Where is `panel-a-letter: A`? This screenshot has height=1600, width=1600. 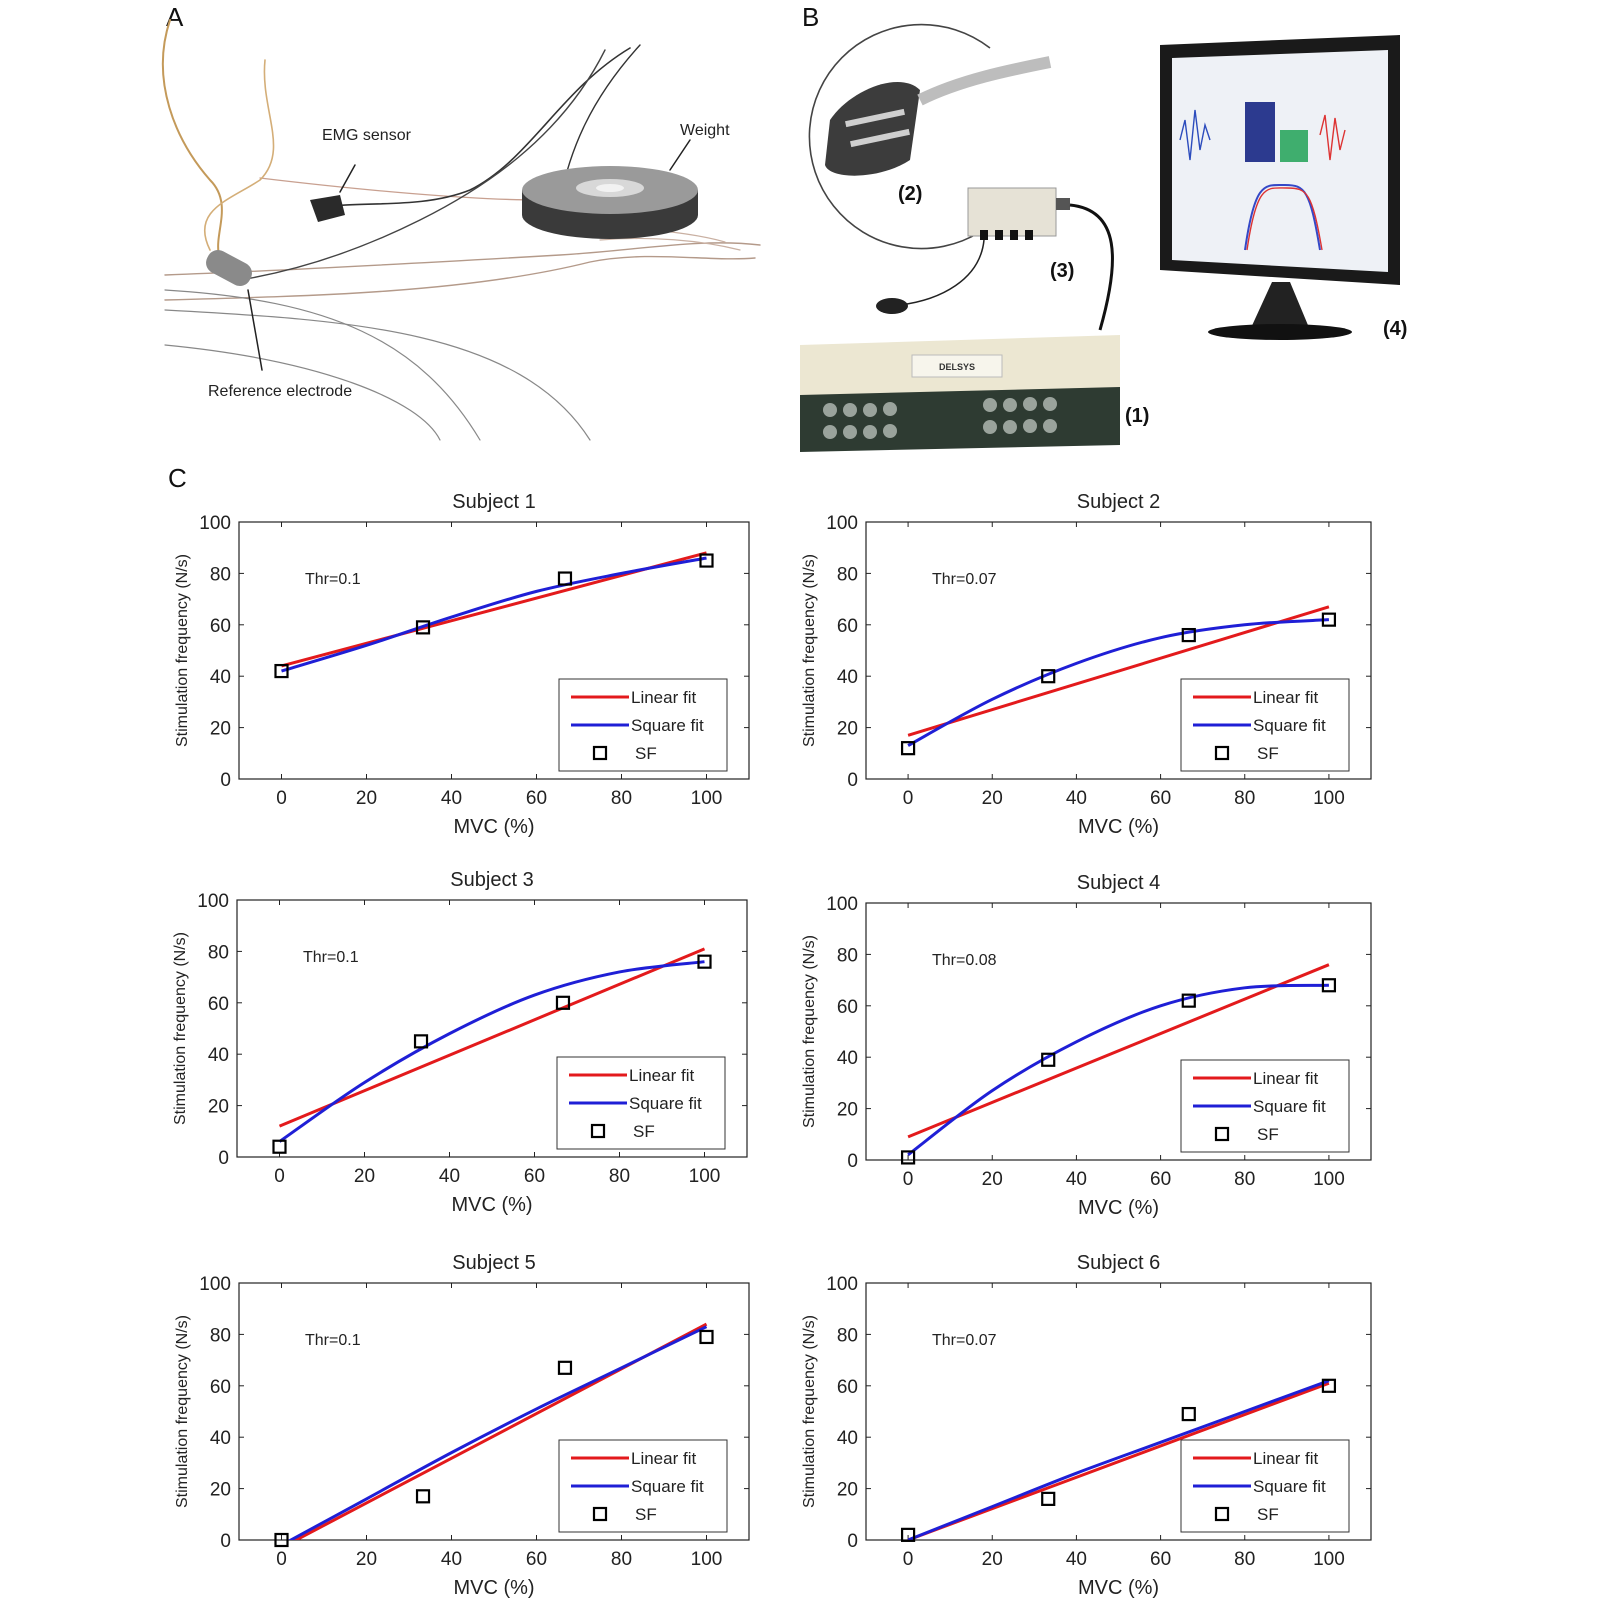
panel-a-letter: A is located at coordinates (175, 17).